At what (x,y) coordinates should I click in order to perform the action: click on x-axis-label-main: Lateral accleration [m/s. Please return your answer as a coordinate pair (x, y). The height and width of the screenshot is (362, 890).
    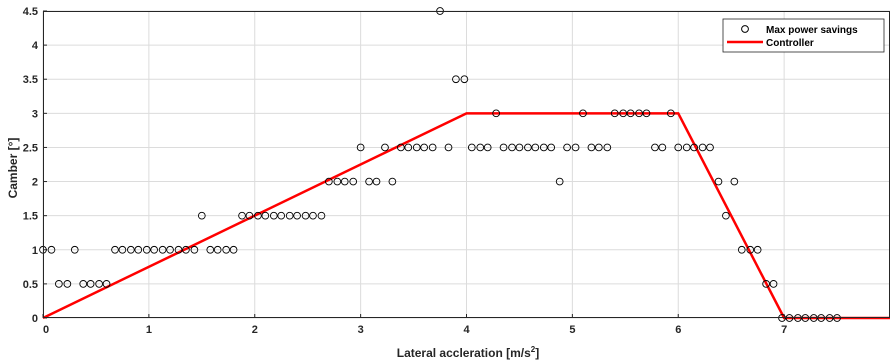
    Looking at the image, I should click on (464, 353).